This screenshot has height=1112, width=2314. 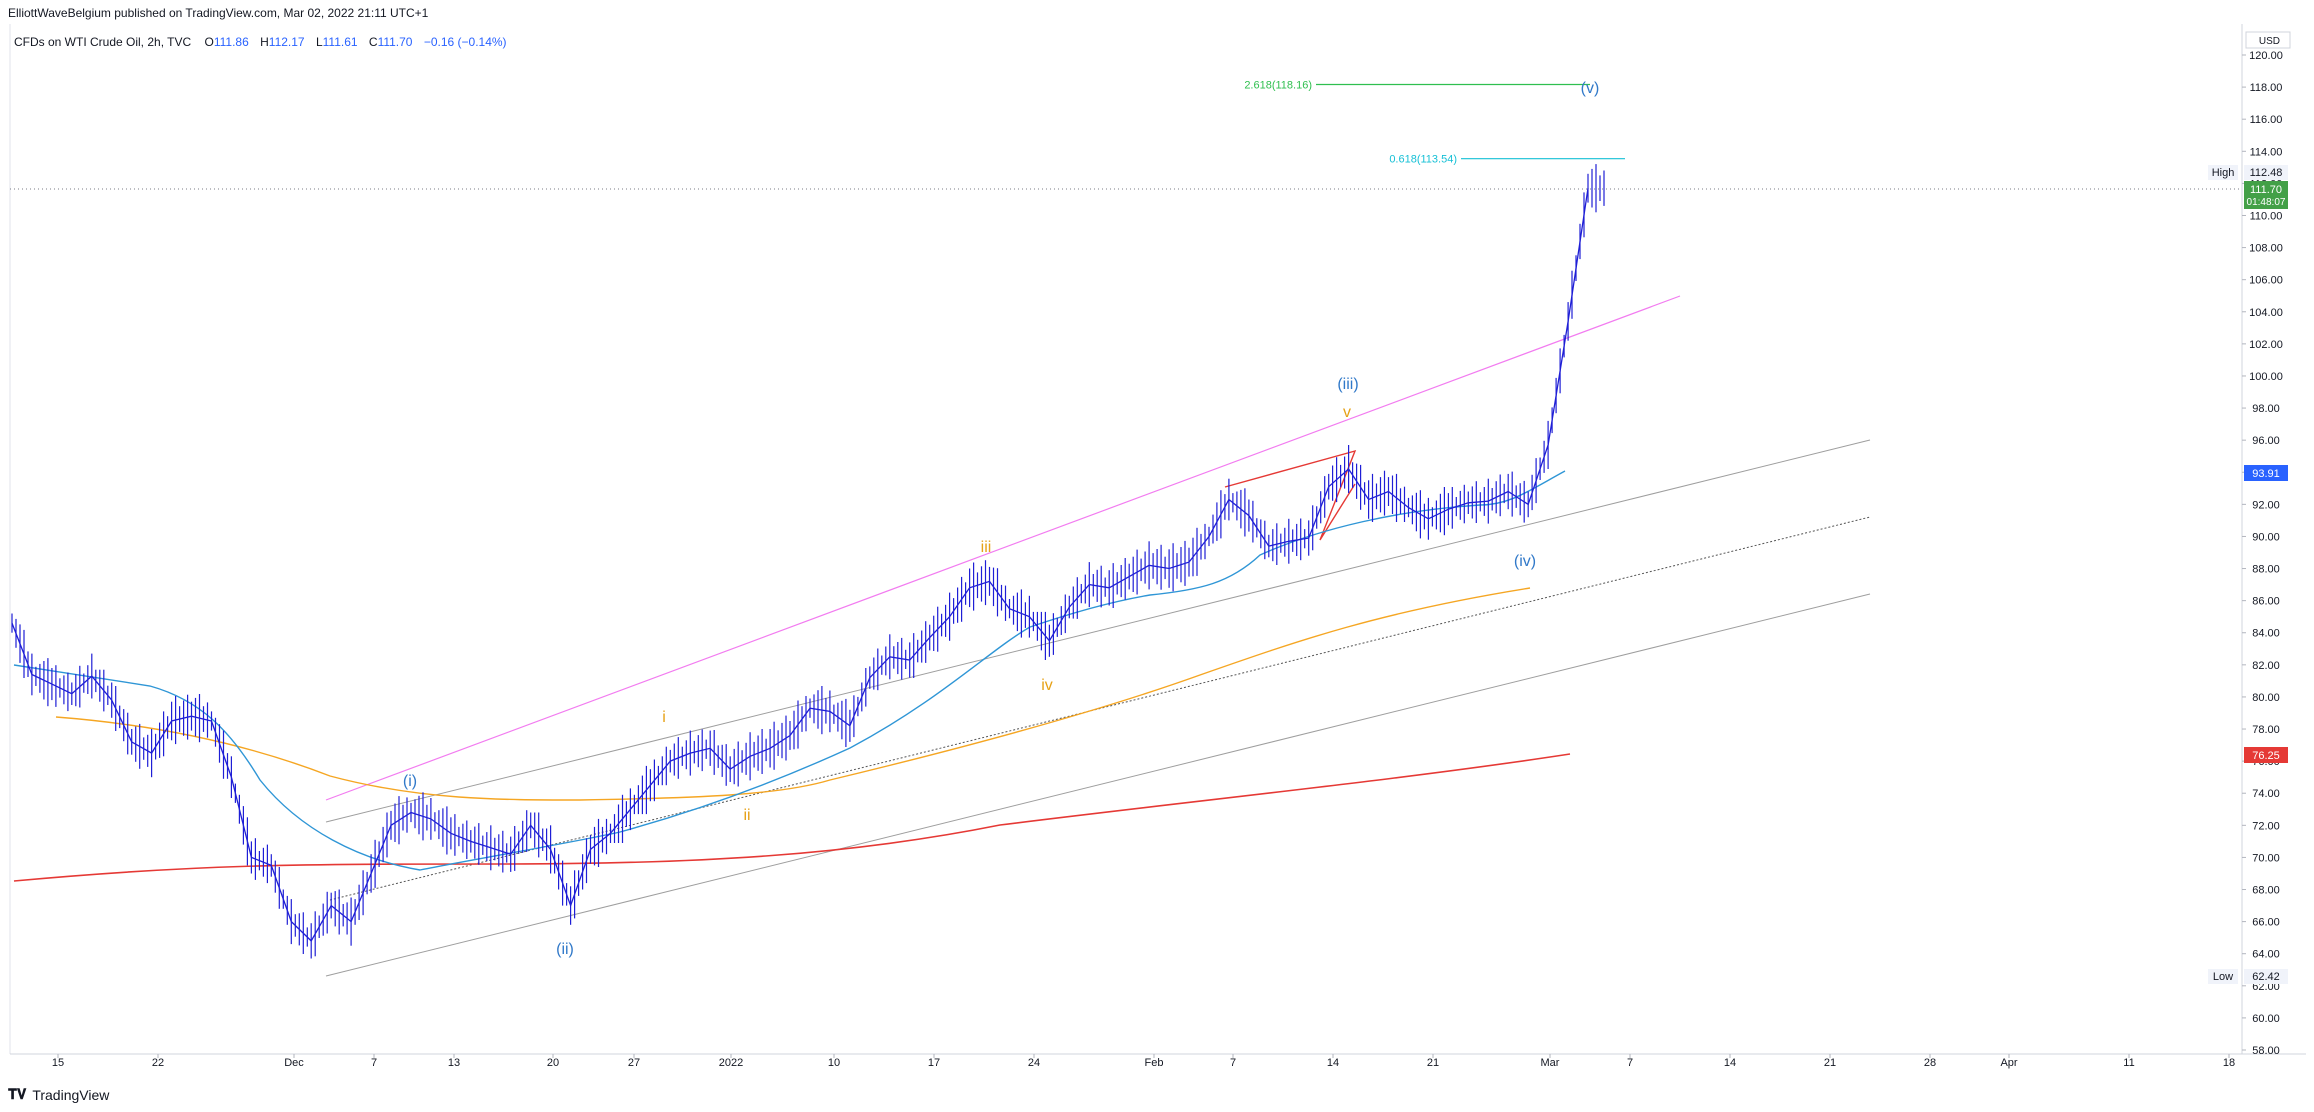 What do you see at coordinates (373, 42) in the screenshot?
I see `close-label: C` at bounding box center [373, 42].